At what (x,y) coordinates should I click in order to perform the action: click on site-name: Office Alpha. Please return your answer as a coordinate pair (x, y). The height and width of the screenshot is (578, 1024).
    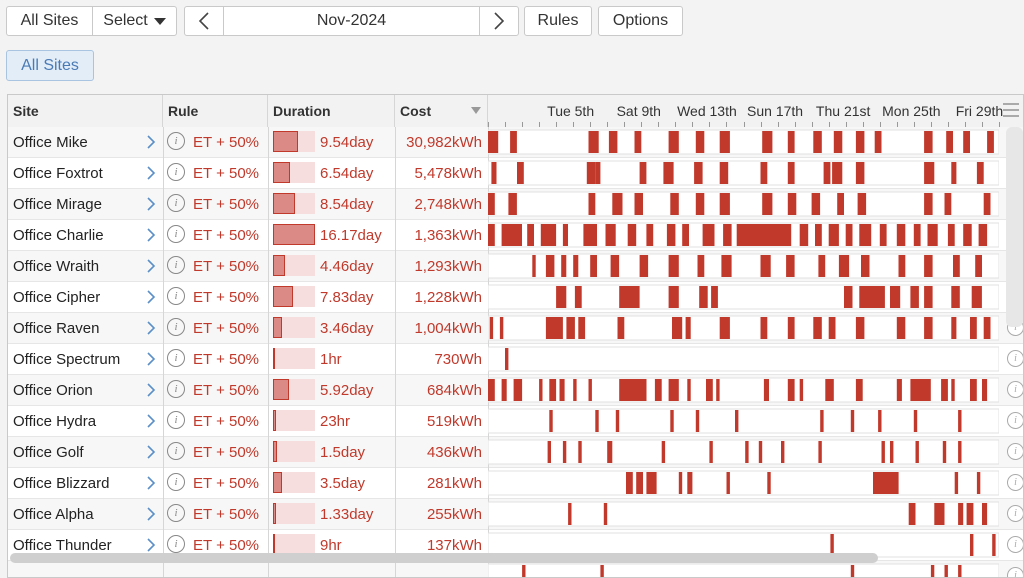
    Looking at the image, I should click on (53, 514).